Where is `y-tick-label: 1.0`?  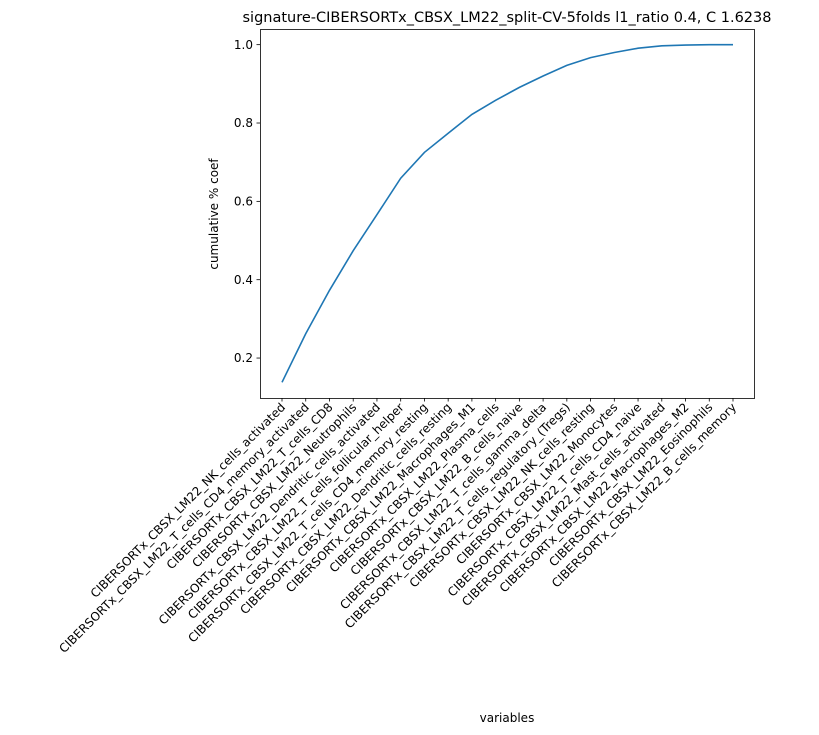 y-tick-label: 1.0 is located at coordinates (243, 45).